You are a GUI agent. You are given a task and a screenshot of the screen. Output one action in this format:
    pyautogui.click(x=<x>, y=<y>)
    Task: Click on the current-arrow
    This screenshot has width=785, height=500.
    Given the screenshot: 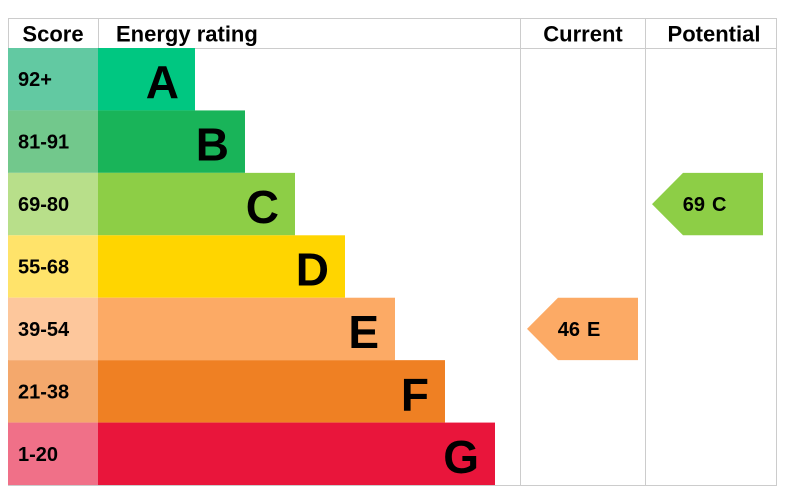 What is the action you would take?
    pyautogui.click(x=582, y=329)
    